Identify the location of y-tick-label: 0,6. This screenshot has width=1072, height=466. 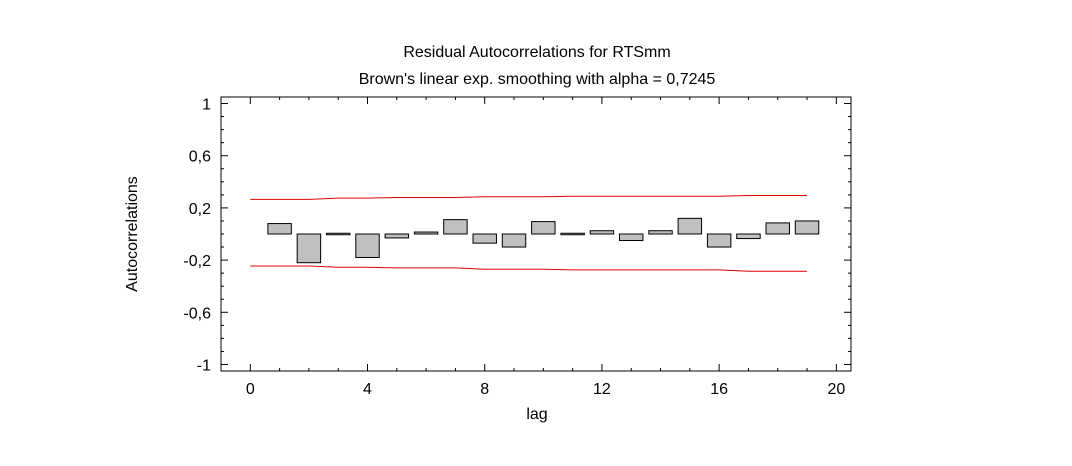
(200, 157).